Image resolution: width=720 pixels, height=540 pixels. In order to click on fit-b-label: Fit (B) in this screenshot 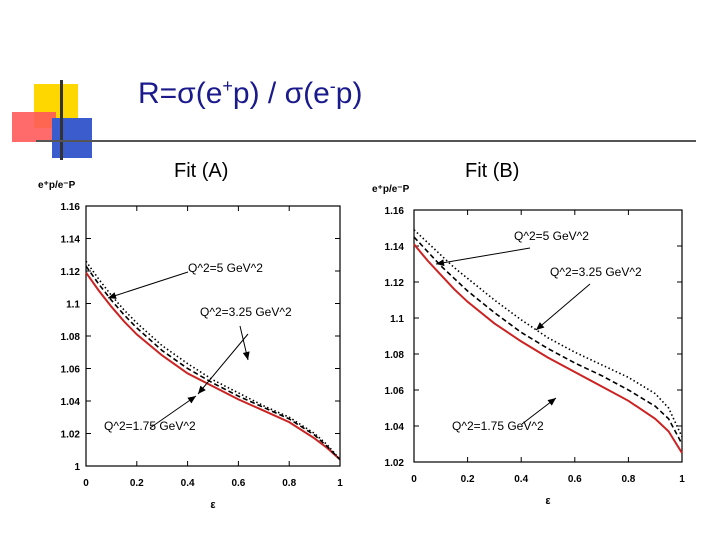, I will do `click(492, 171)`.